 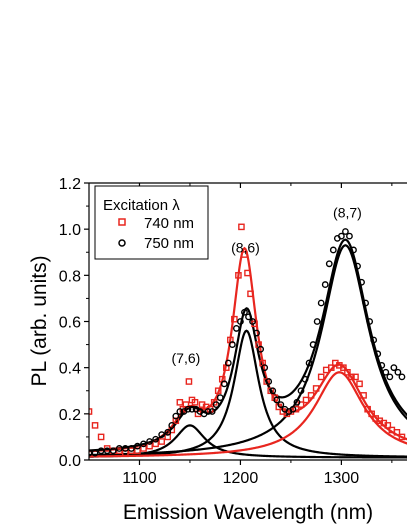 What do you see at coordinates (245, 247) in the screenshot?
I see `peak-label: (8,6)` at bounding box center [245, 247].